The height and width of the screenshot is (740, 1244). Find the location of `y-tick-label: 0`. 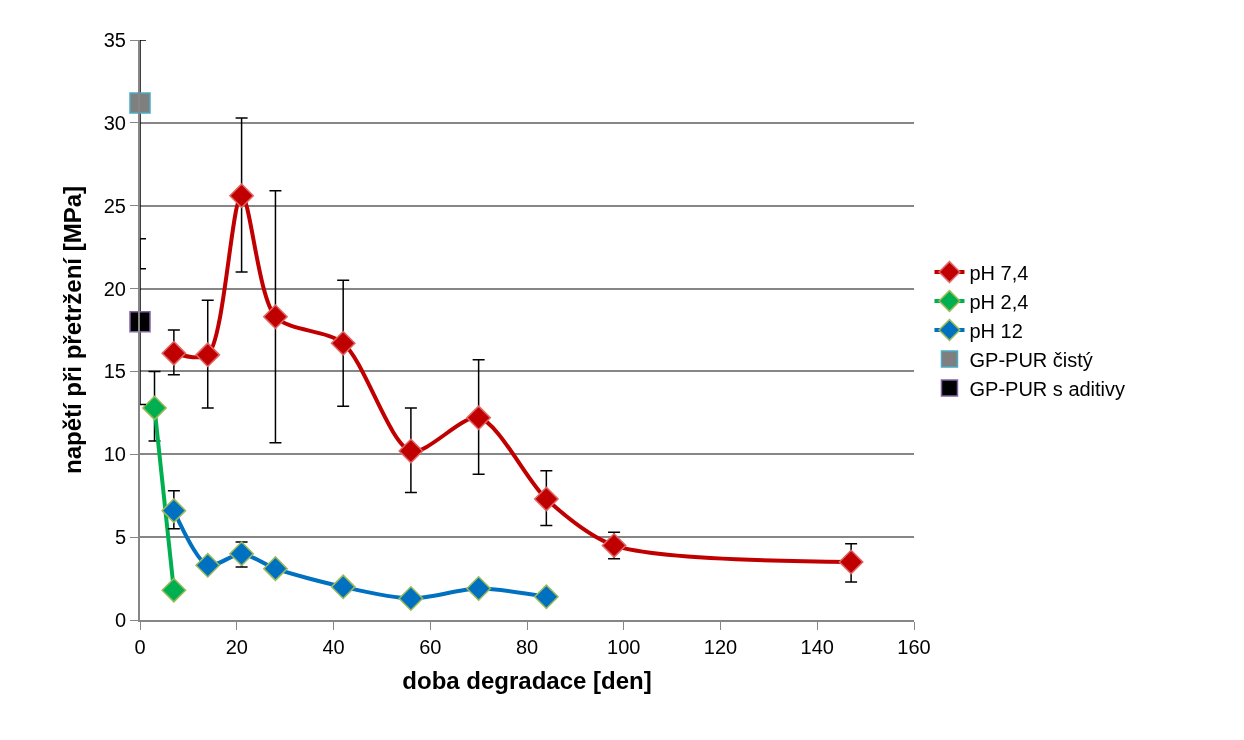

y-tick-label: 0 is located at coordinates (120, 620).